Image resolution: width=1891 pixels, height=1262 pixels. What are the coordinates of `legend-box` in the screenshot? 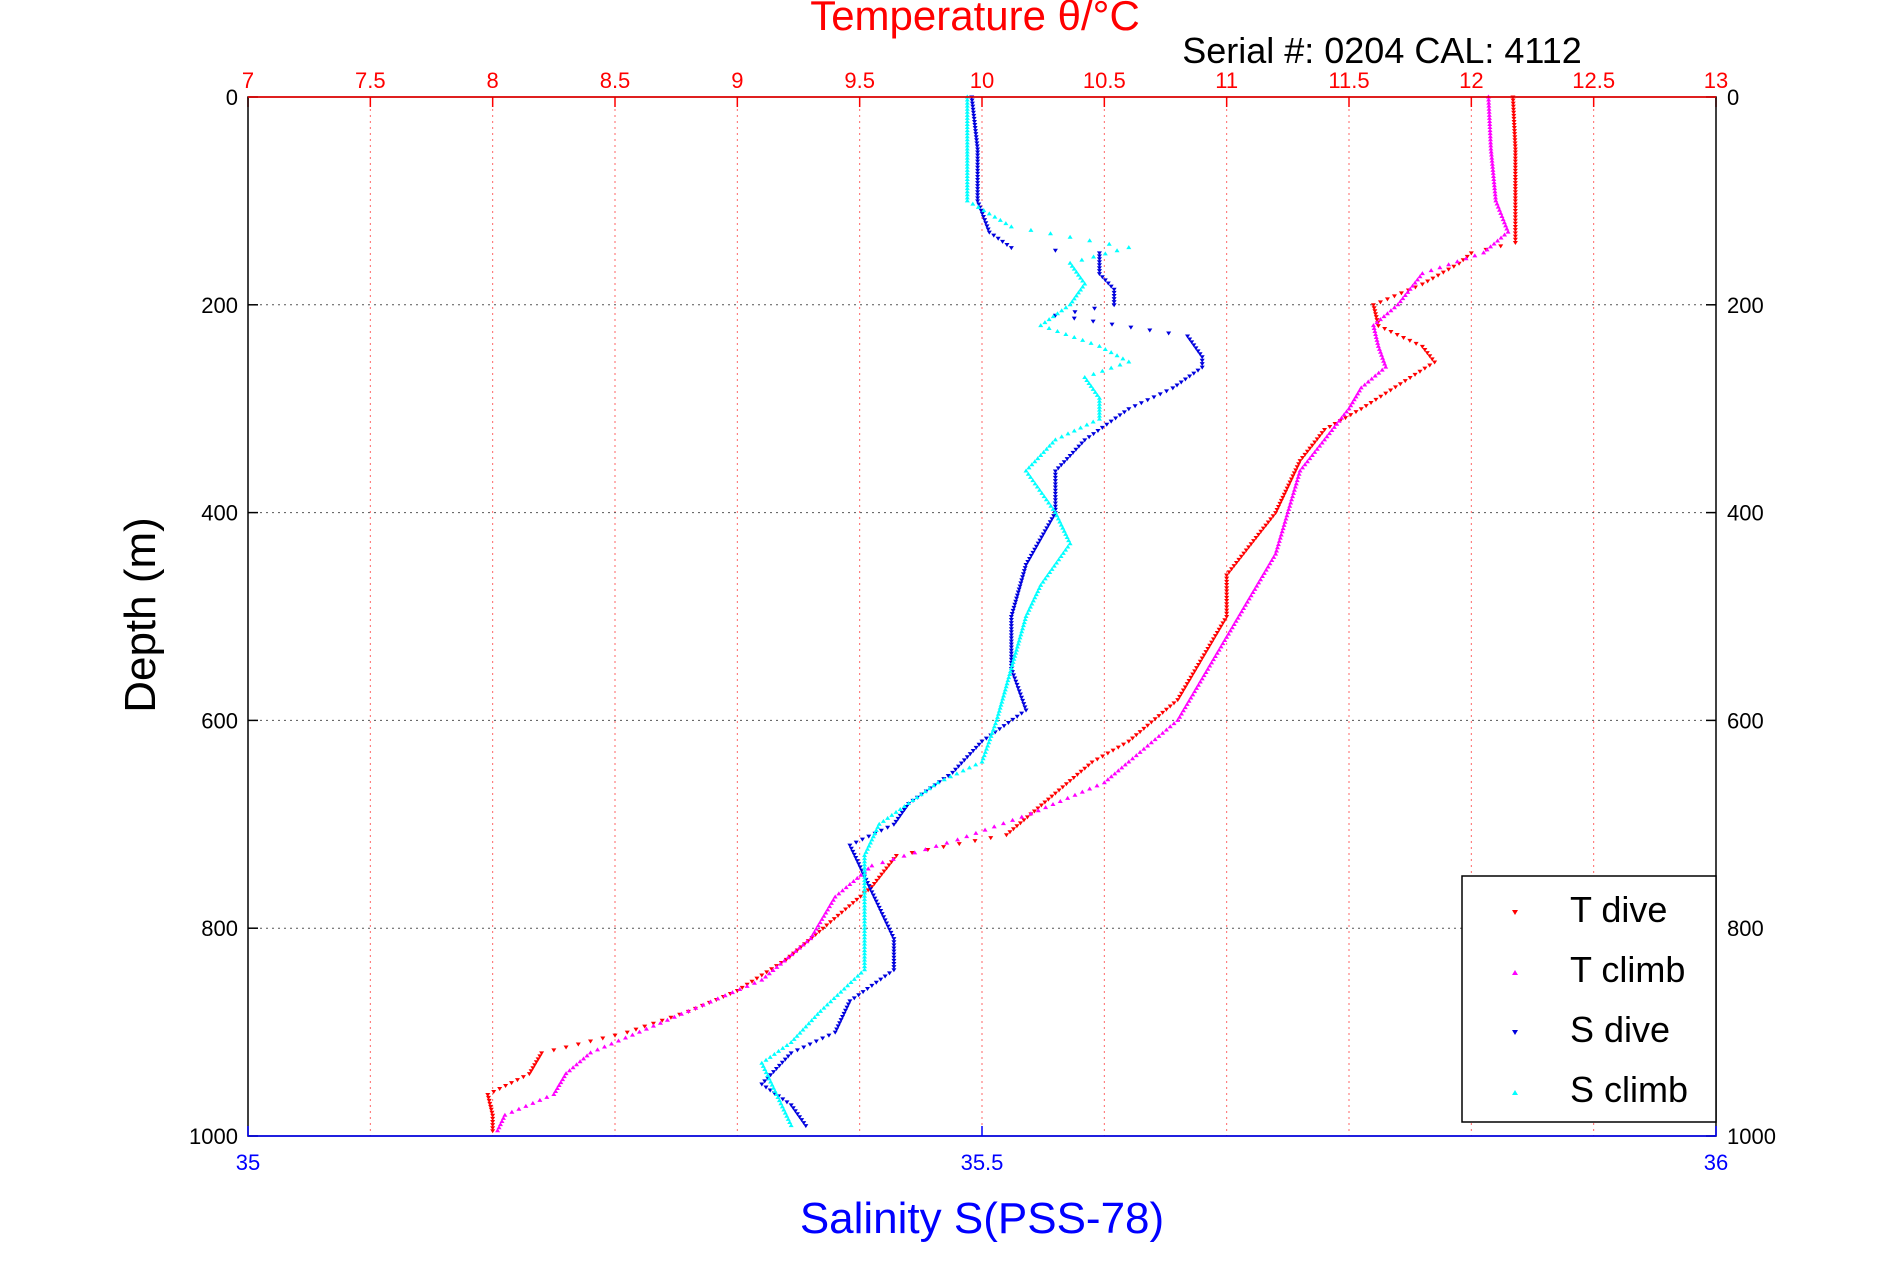 It's located at (1589, 999).